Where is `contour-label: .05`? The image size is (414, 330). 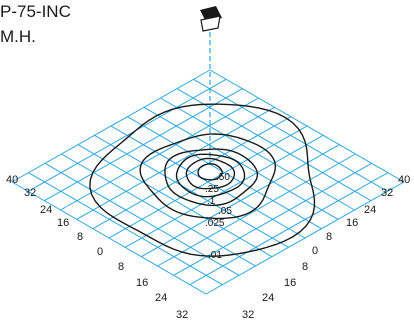
contour-label: .05 is located at coordinates (225, 211).